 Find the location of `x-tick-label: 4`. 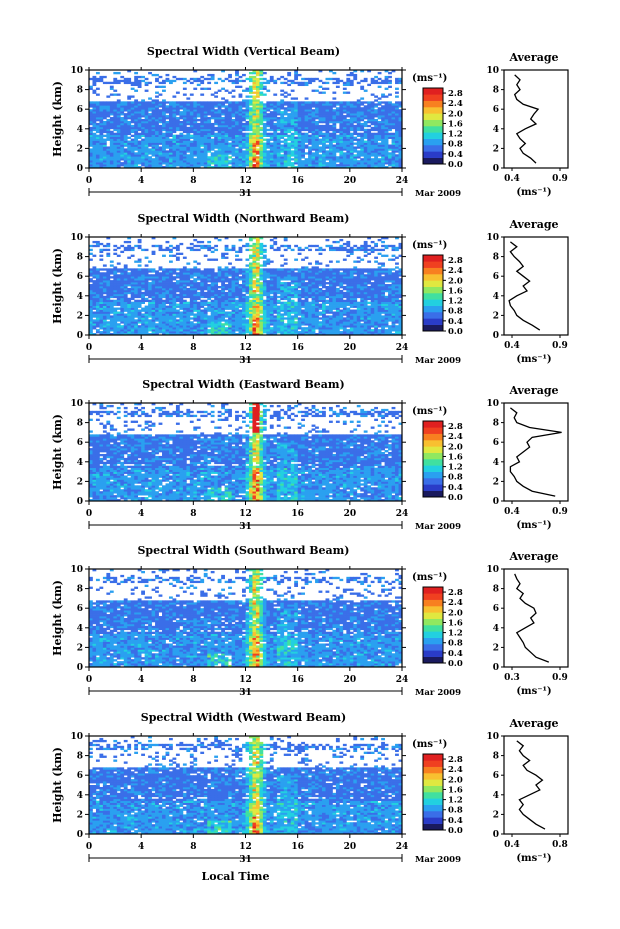

x-tick-label: 4 is located at coordinates (141, 680).